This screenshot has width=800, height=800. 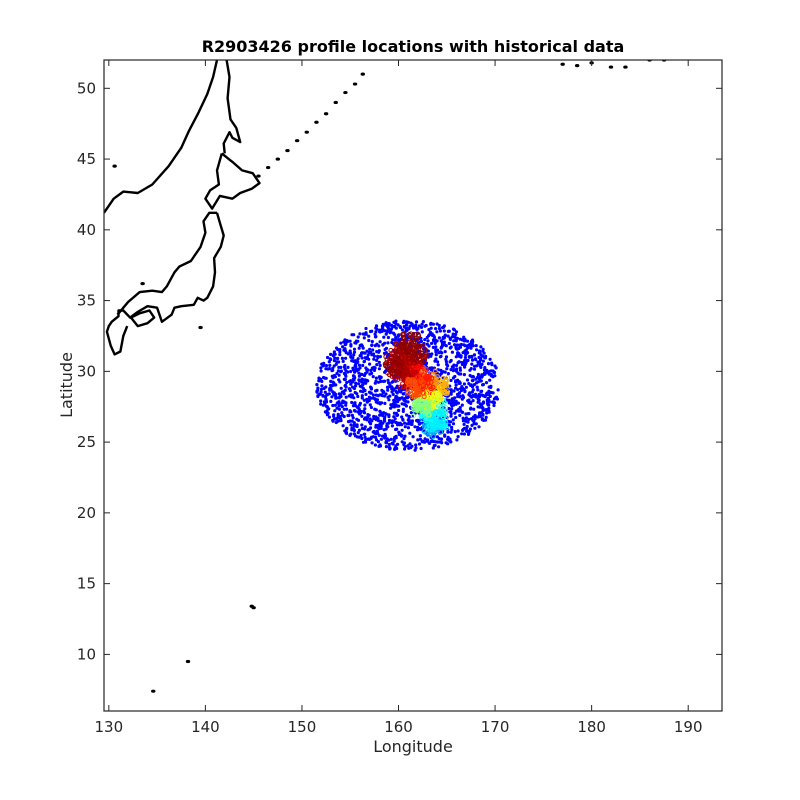 What do you see at coordinates (86, 371) in the screenshot?
I see `y-tick-label: 30` at bounding box center [86, 371].